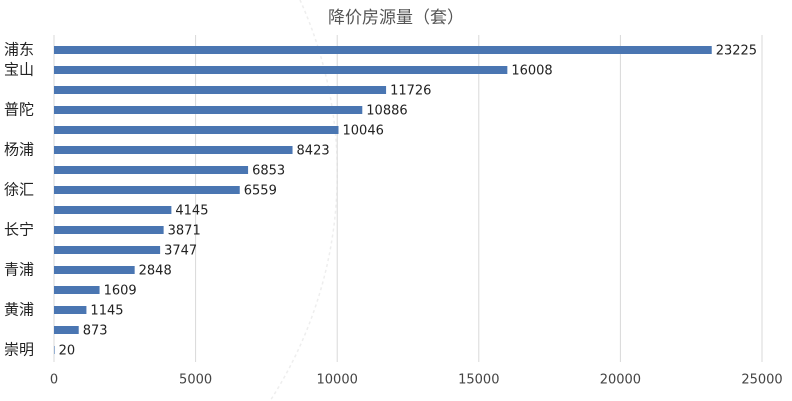  I want to click on value-label: 1145, so click(106, 311).